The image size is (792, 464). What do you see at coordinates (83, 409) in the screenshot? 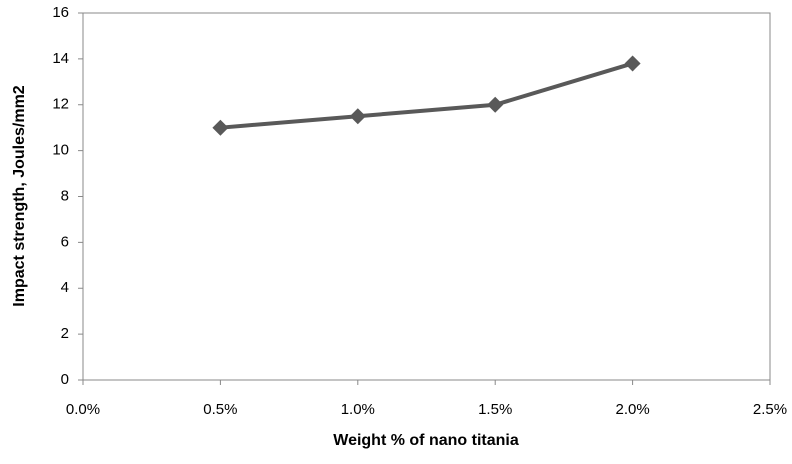
I see `x-tick-label: 0.0%` at bounding box center [83, 409].